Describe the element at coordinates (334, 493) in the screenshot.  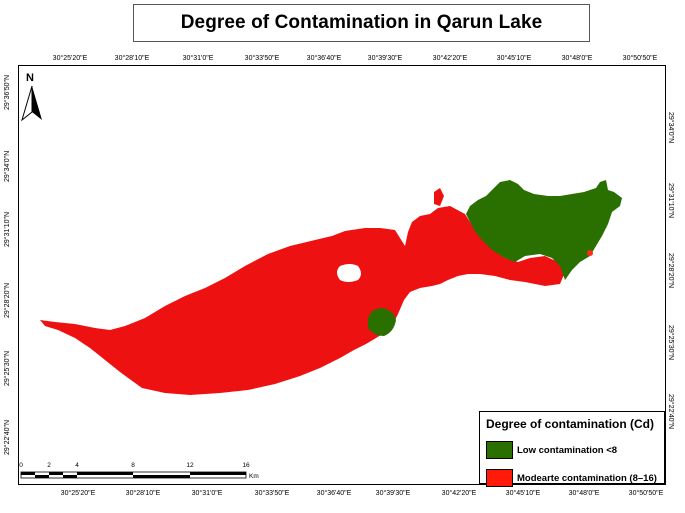
I see `bottom-tick: 30°36'40"E` at that location.